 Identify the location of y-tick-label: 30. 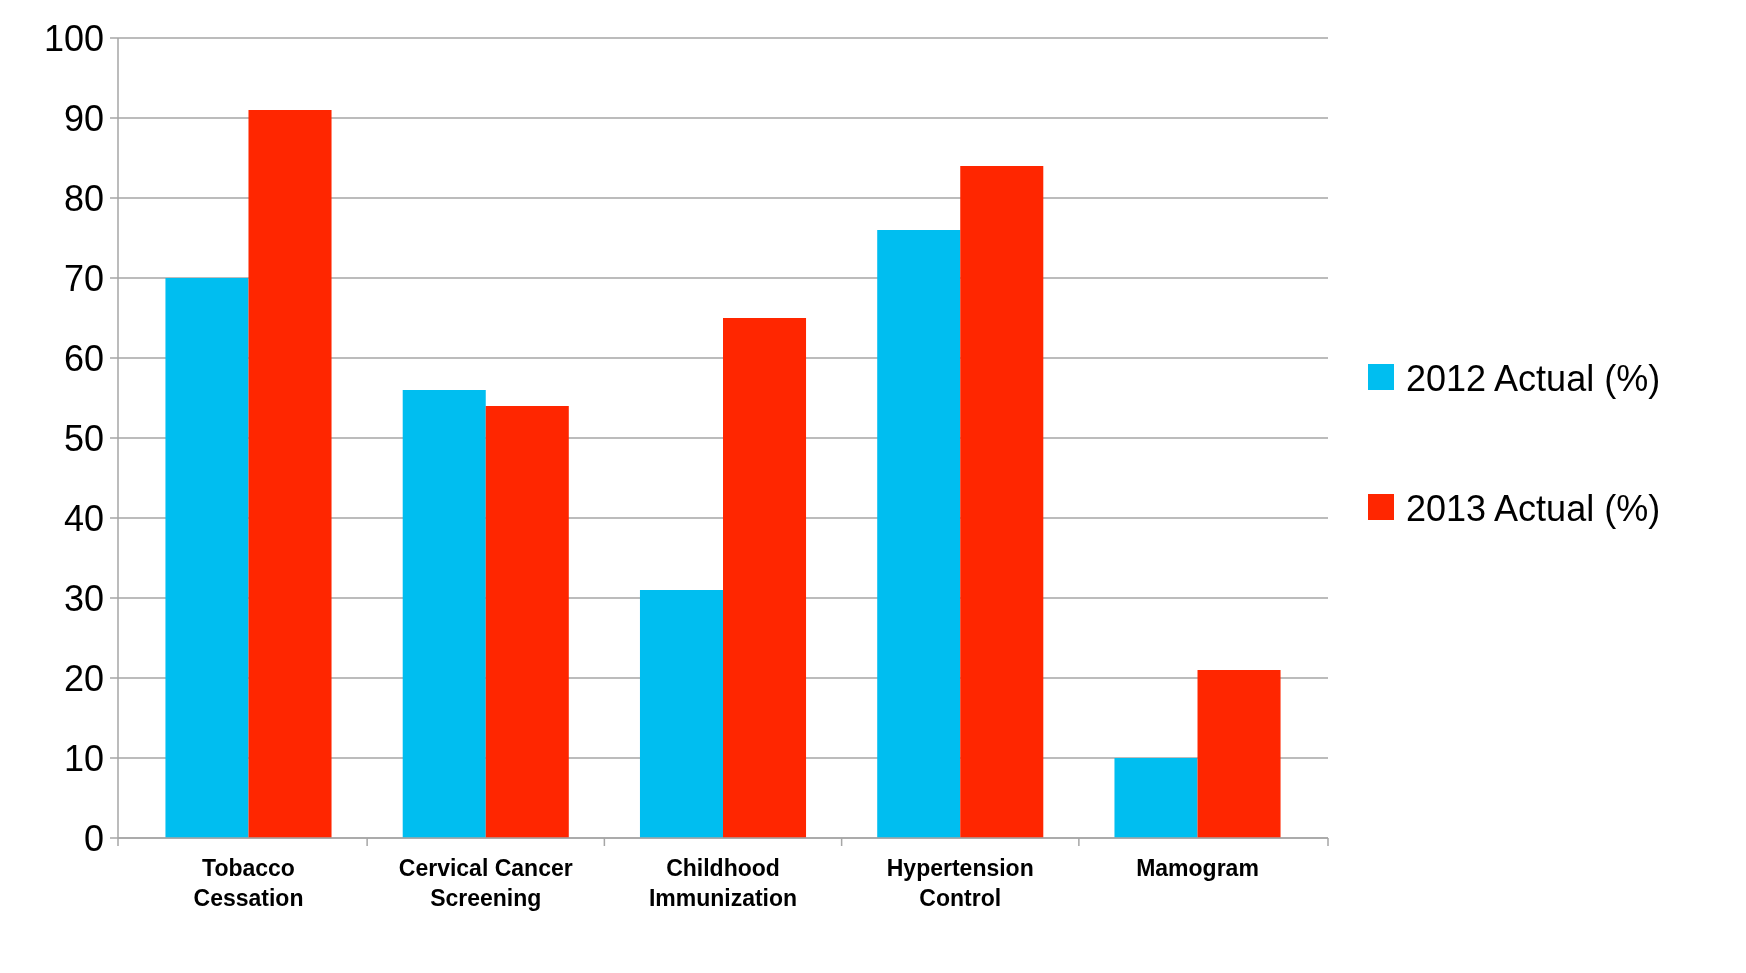
(83, 598).